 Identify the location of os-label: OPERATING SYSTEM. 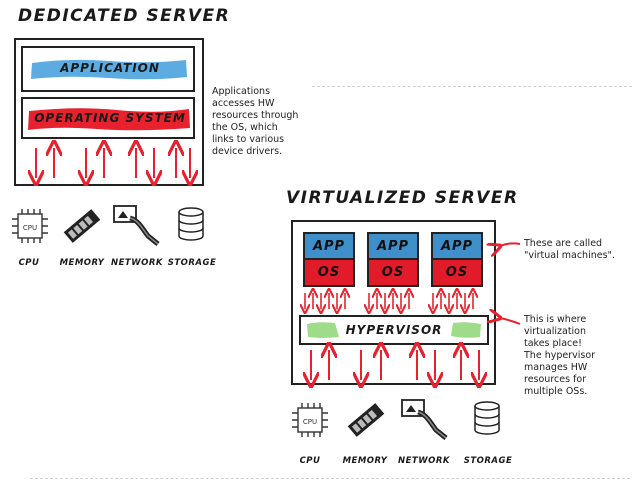
(110, 118).